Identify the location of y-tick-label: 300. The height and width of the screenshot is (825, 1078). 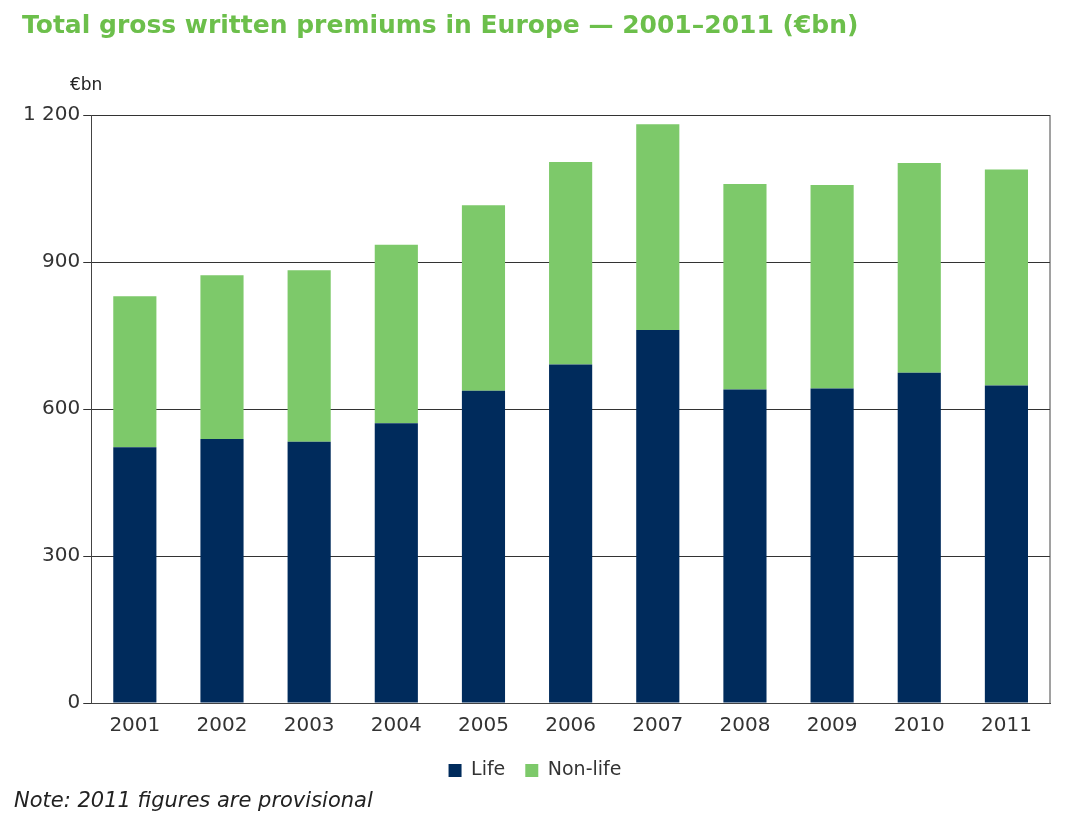
(61, 554).